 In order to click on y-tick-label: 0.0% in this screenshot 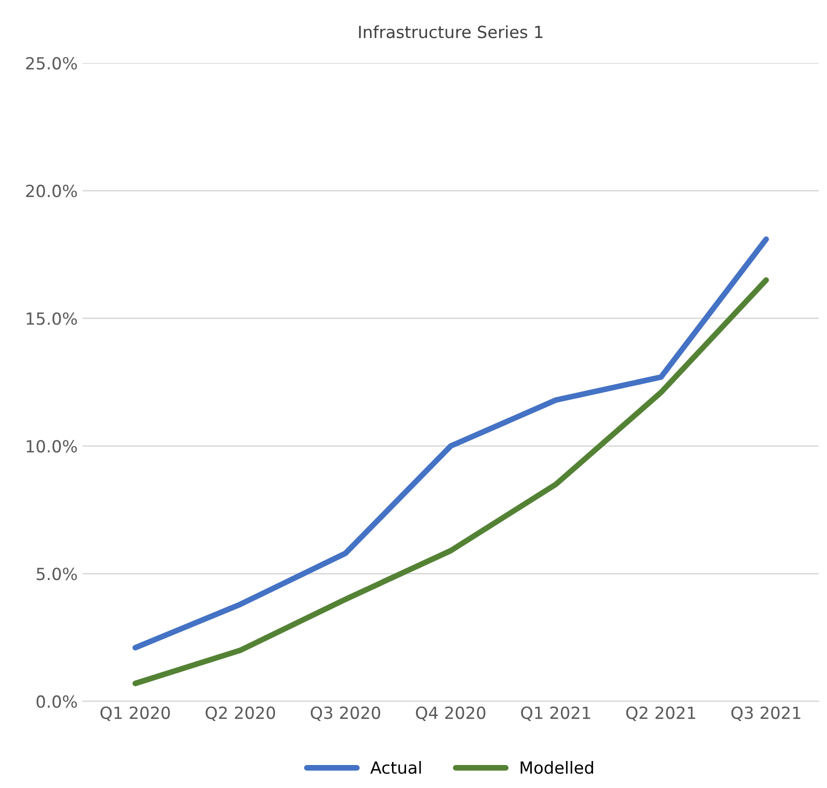, I will do `click(56, 701)`.